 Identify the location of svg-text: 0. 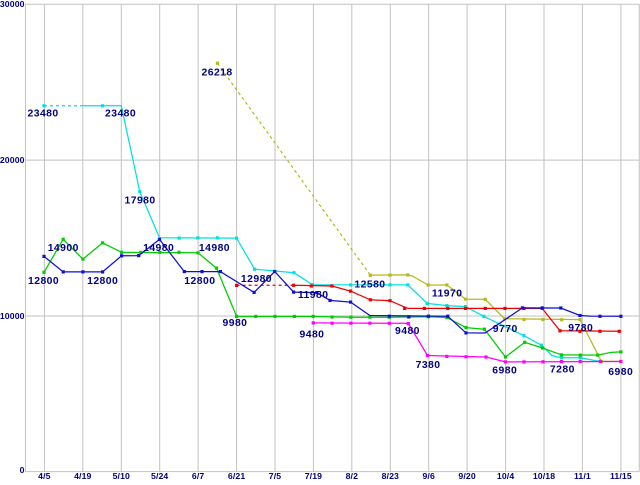
(22, 470).